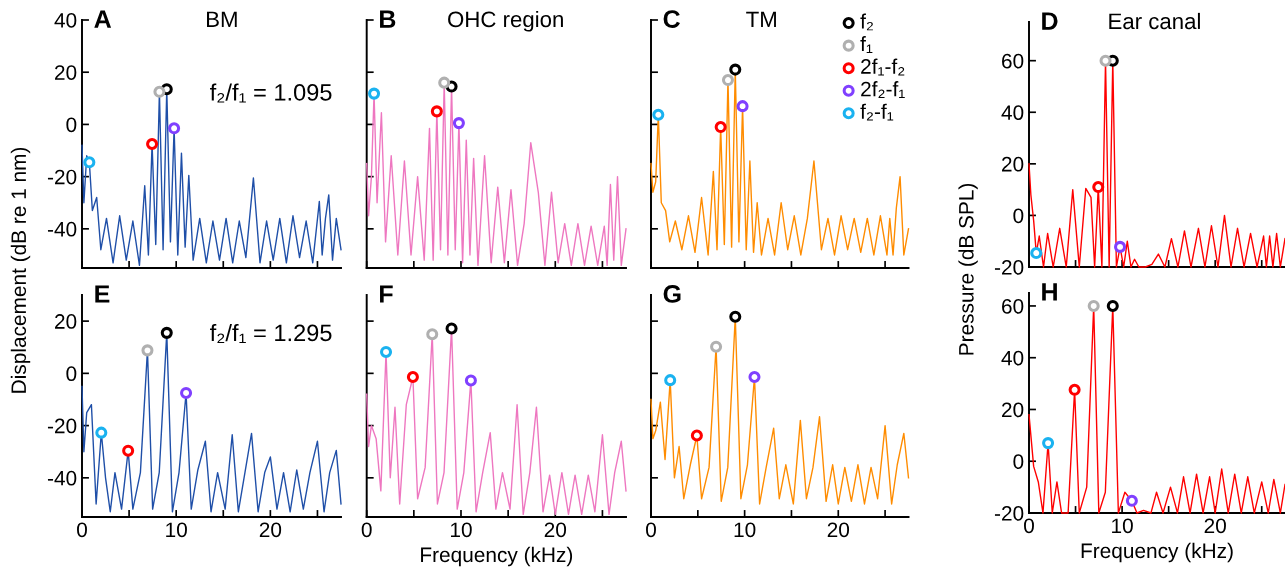 Image resolution: width=1285 pixels, height=586 pixels. What do you see at coordinates (271, 333) in the screenshot?
I see `annotation: f₂/f₁ = 1.295` at bounding box center [271, 333].